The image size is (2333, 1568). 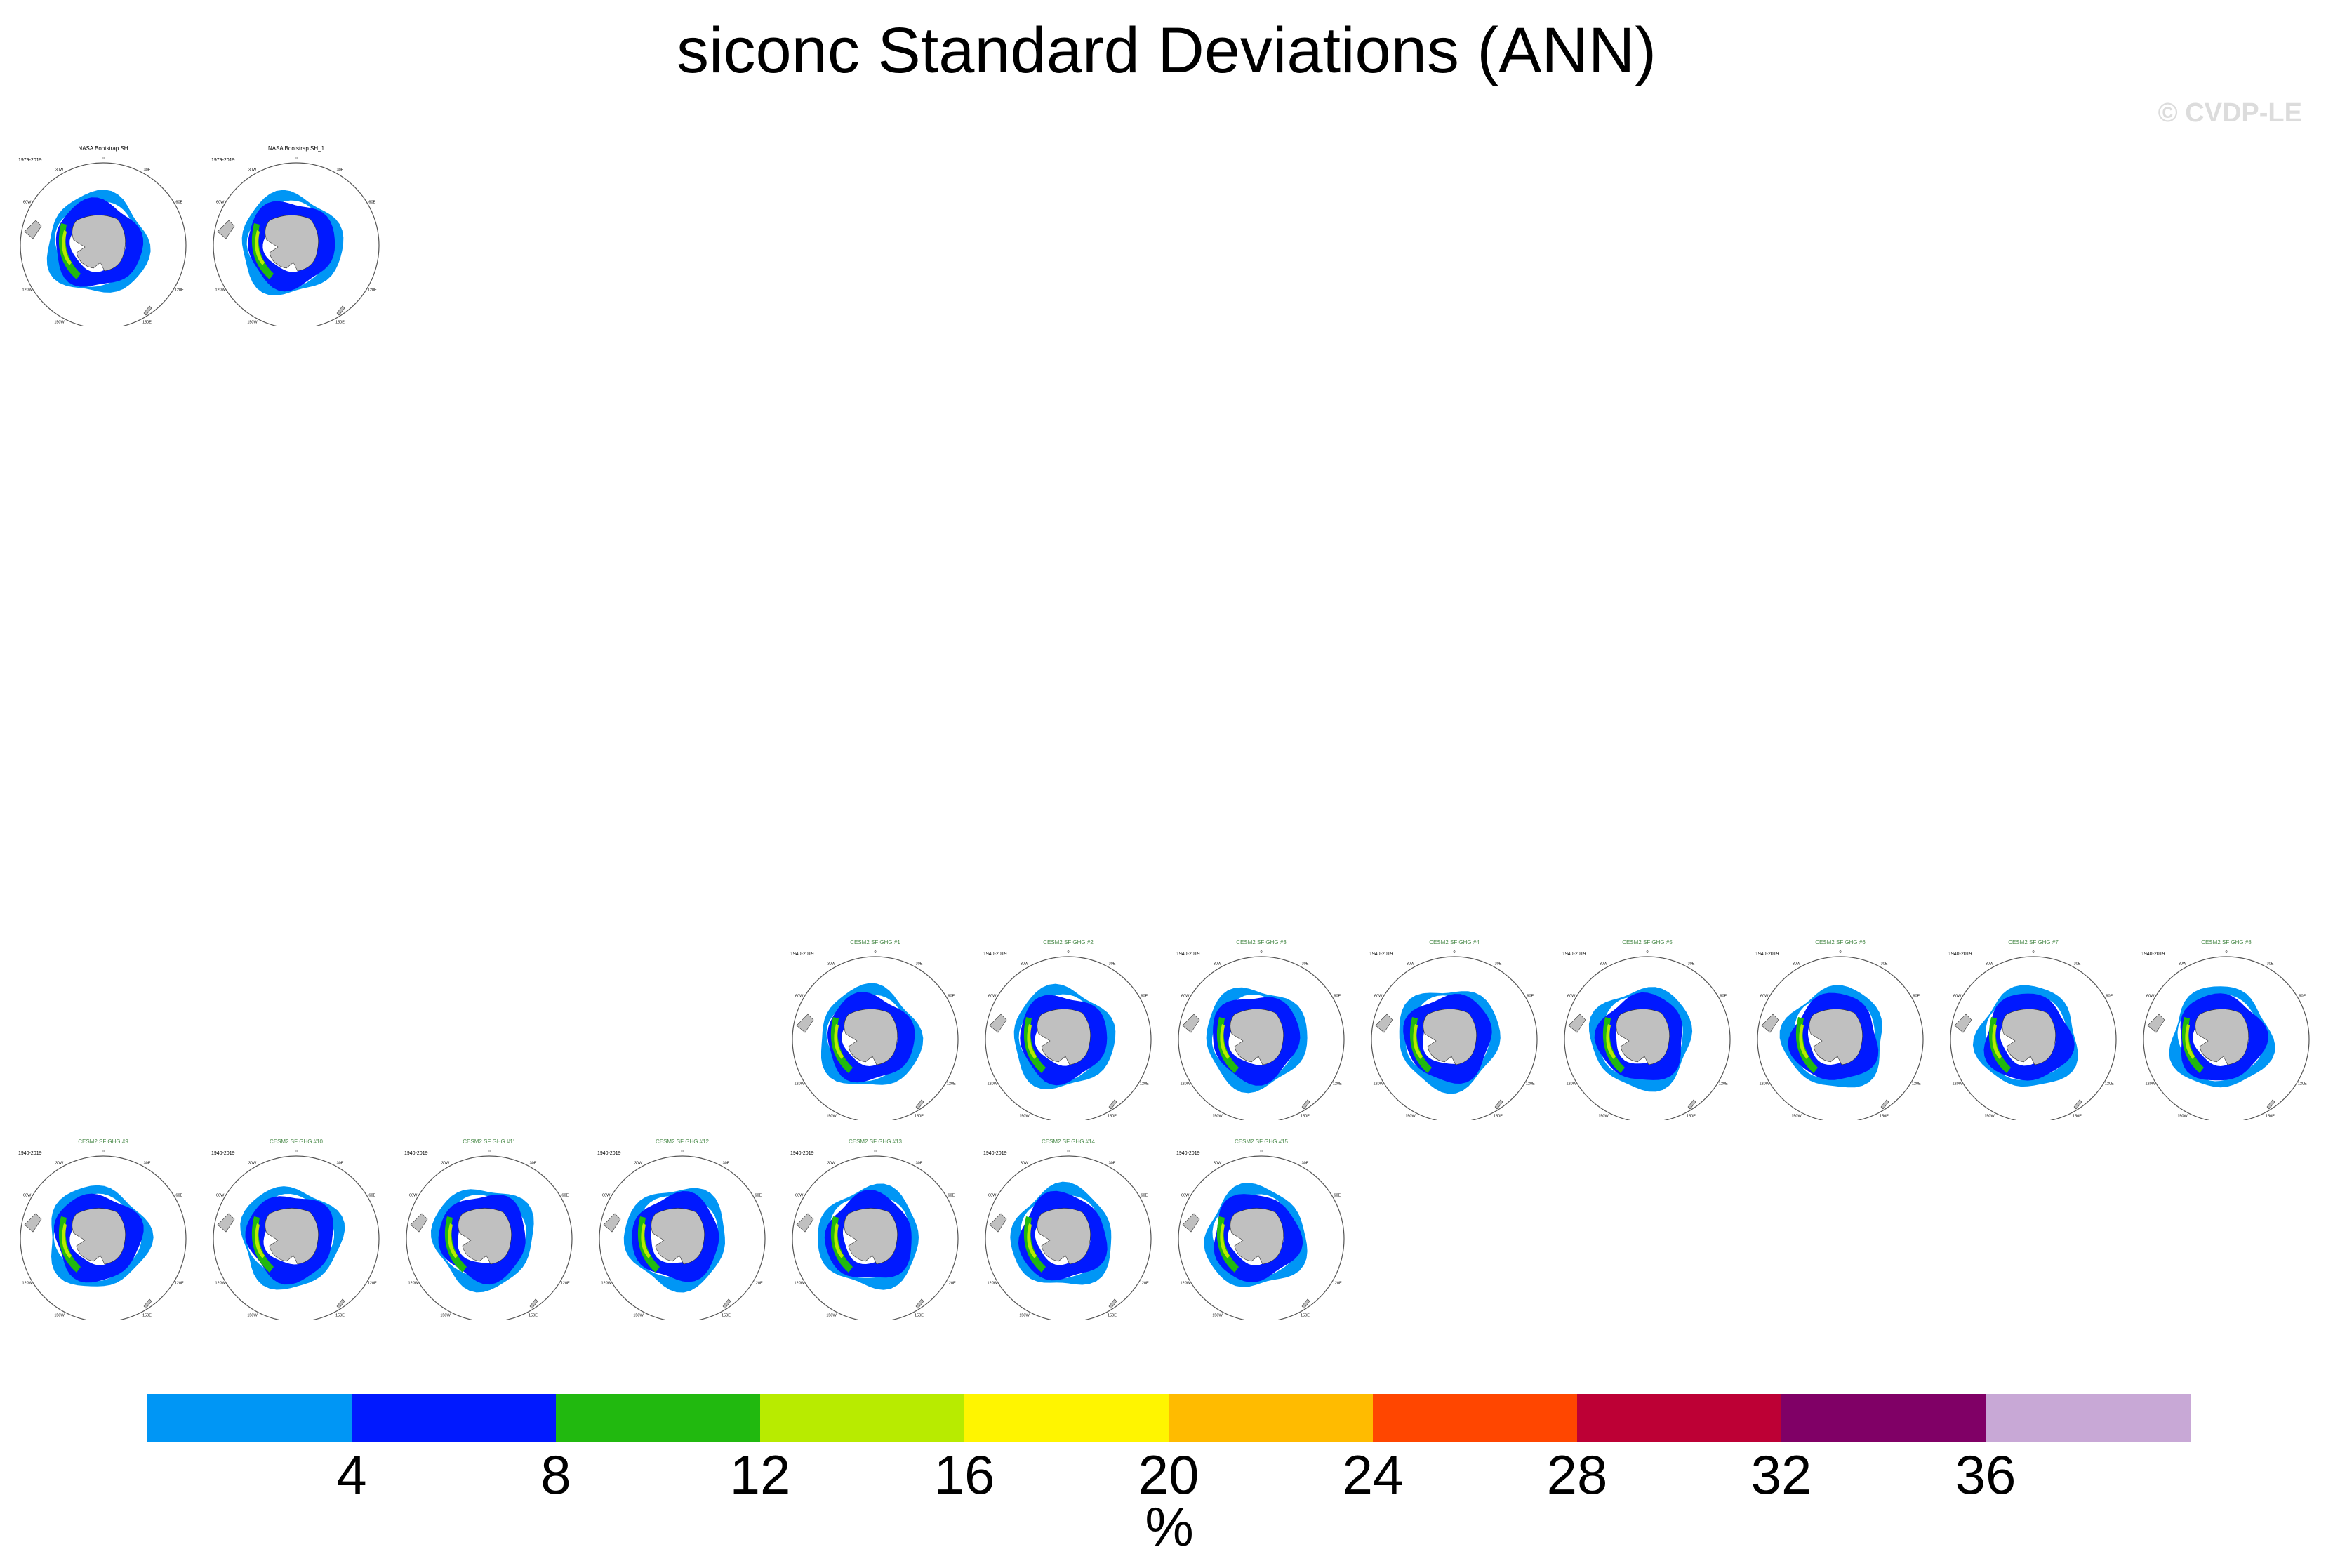 I want to click on panel-title: CESM2 SF GHG #6, so click(x=1840, y=942).